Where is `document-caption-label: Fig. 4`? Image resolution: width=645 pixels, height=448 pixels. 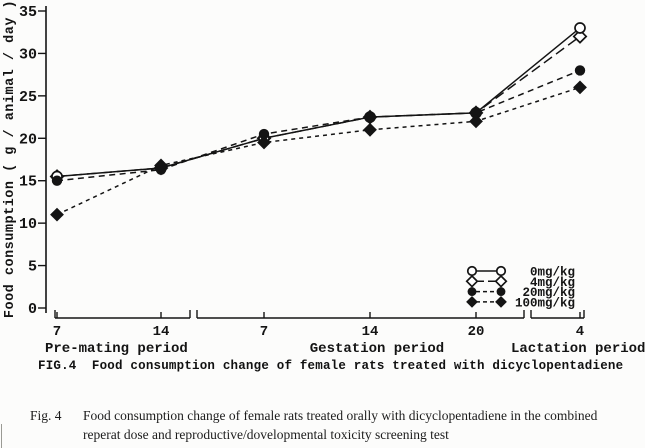 document-caption-label: Fig. 4 is located at coordinates (46, 415).